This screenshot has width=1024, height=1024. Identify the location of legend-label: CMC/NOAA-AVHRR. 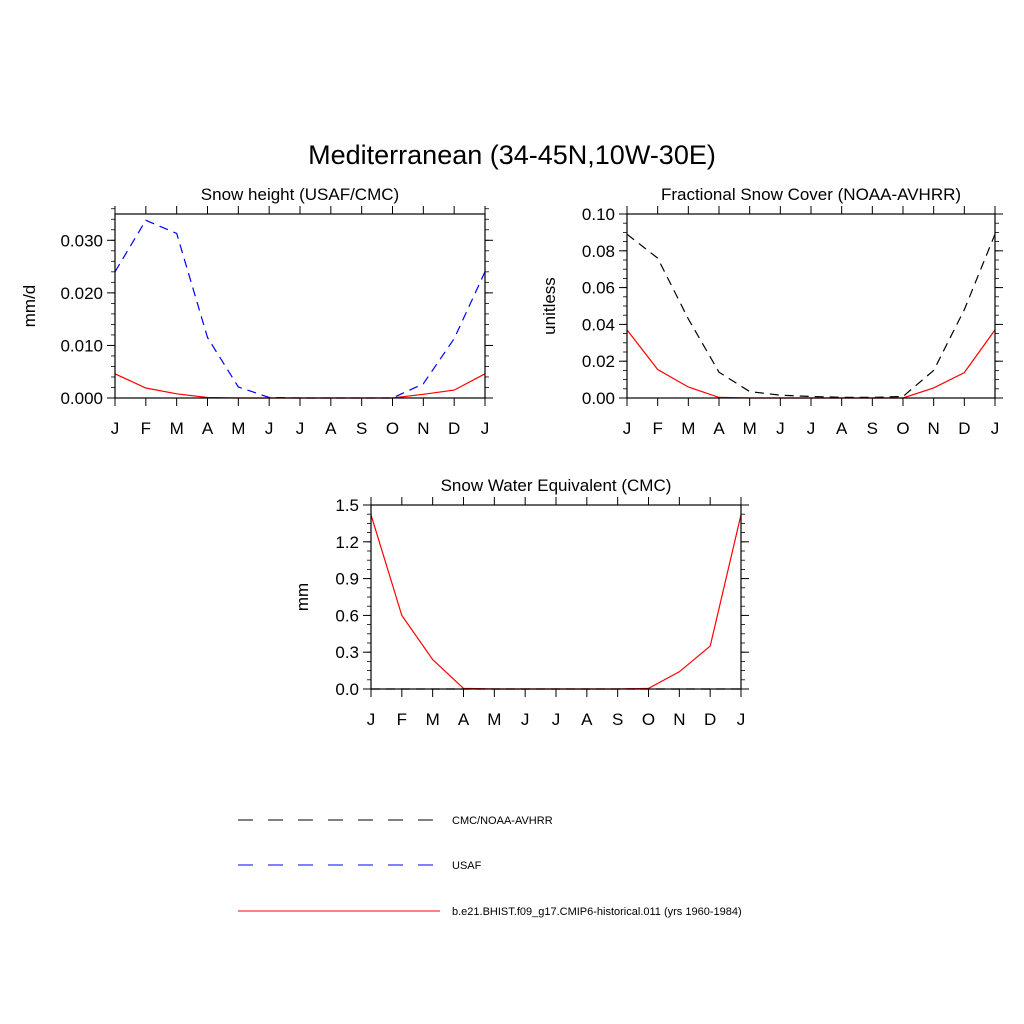
(502, 821).